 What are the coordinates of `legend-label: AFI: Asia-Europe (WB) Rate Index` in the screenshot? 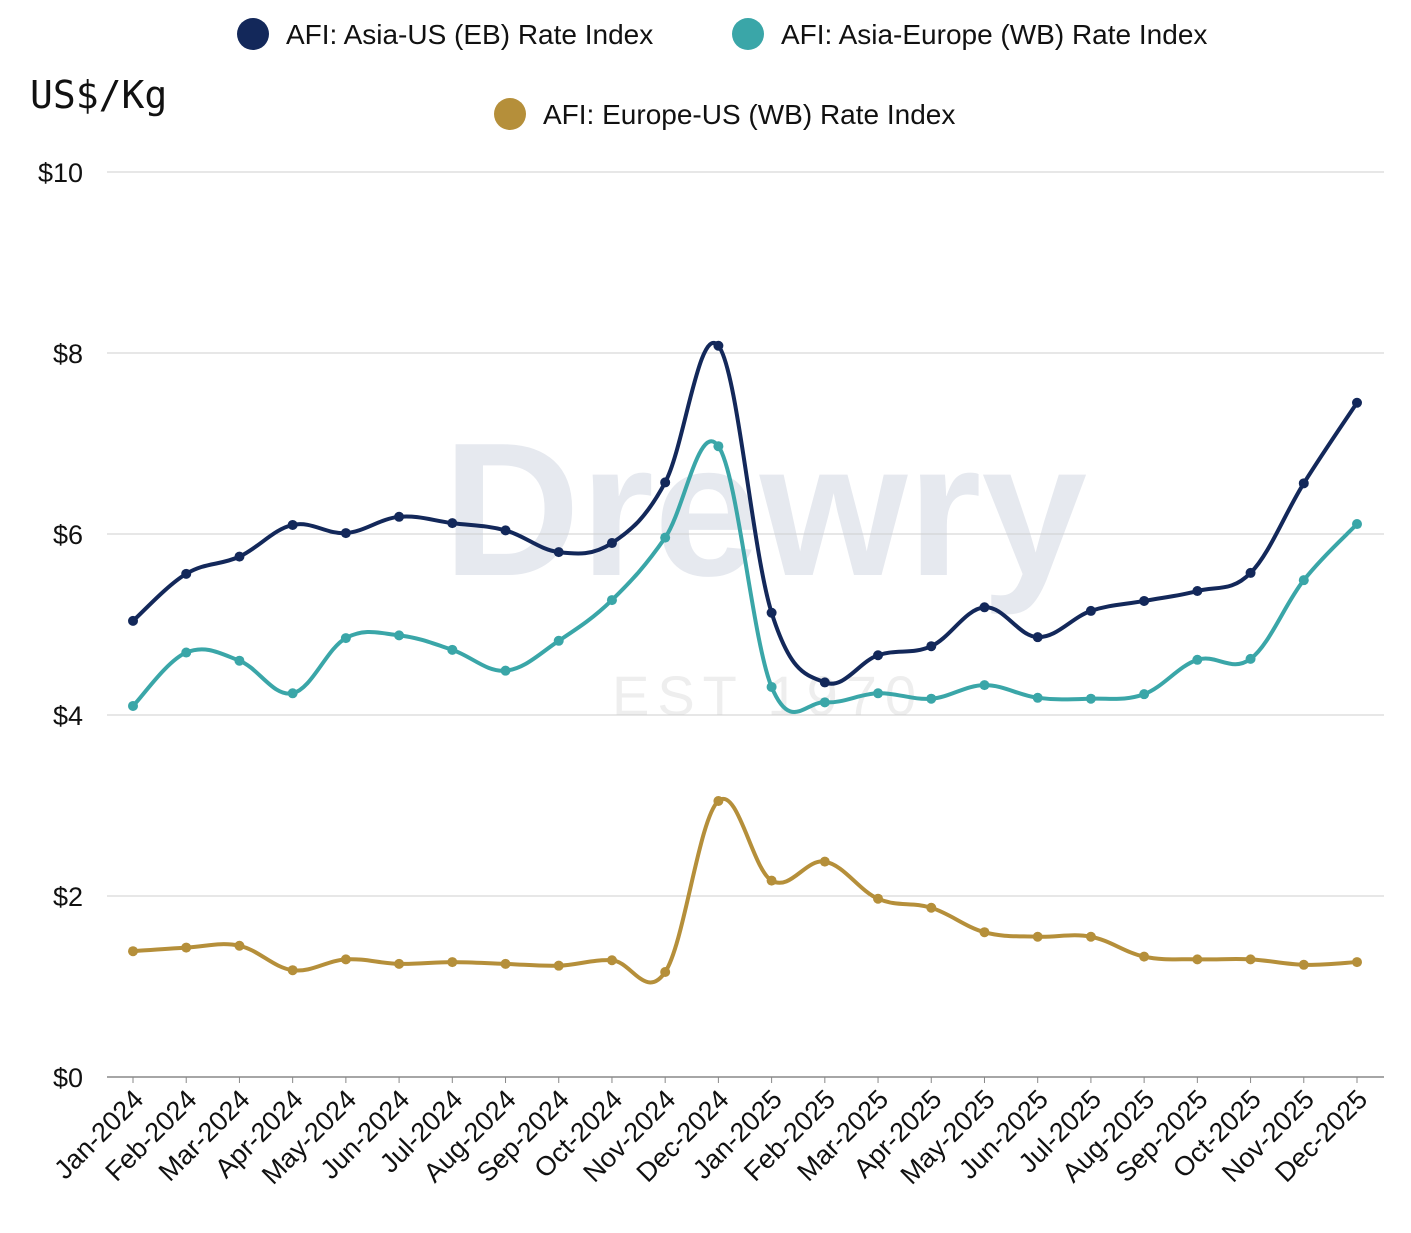 It's located at (994, 34).